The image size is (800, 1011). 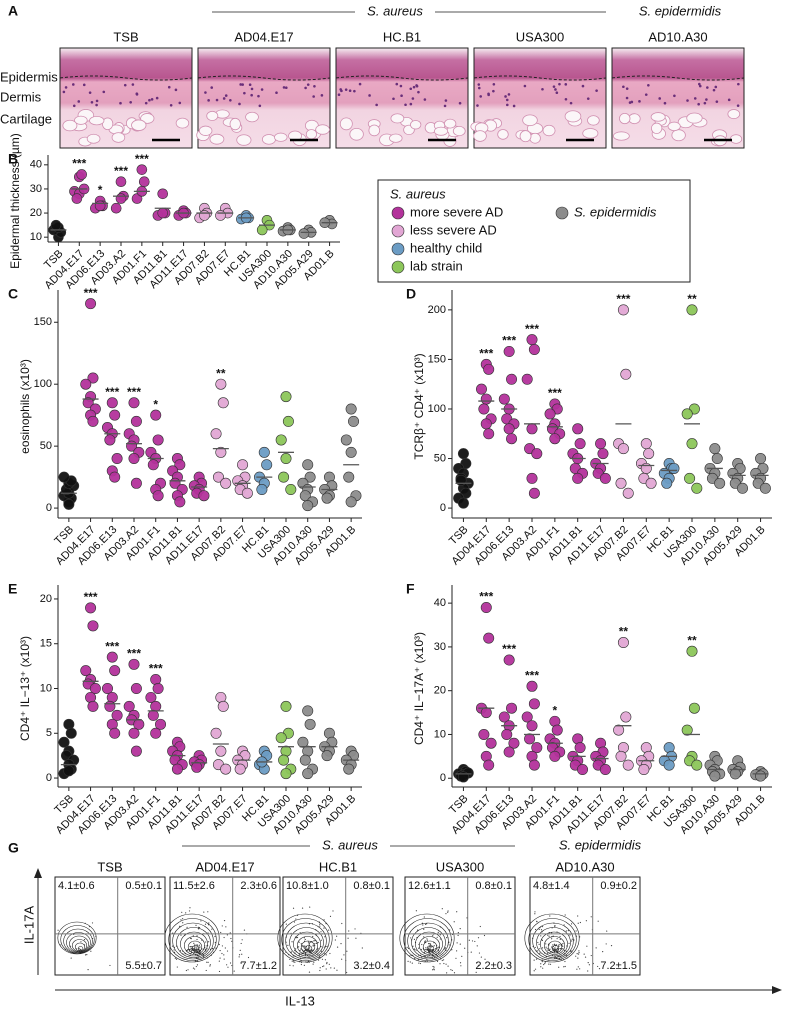 I want to click on quadrant-value: 2.2±0.3, so click(x=493, y=966).